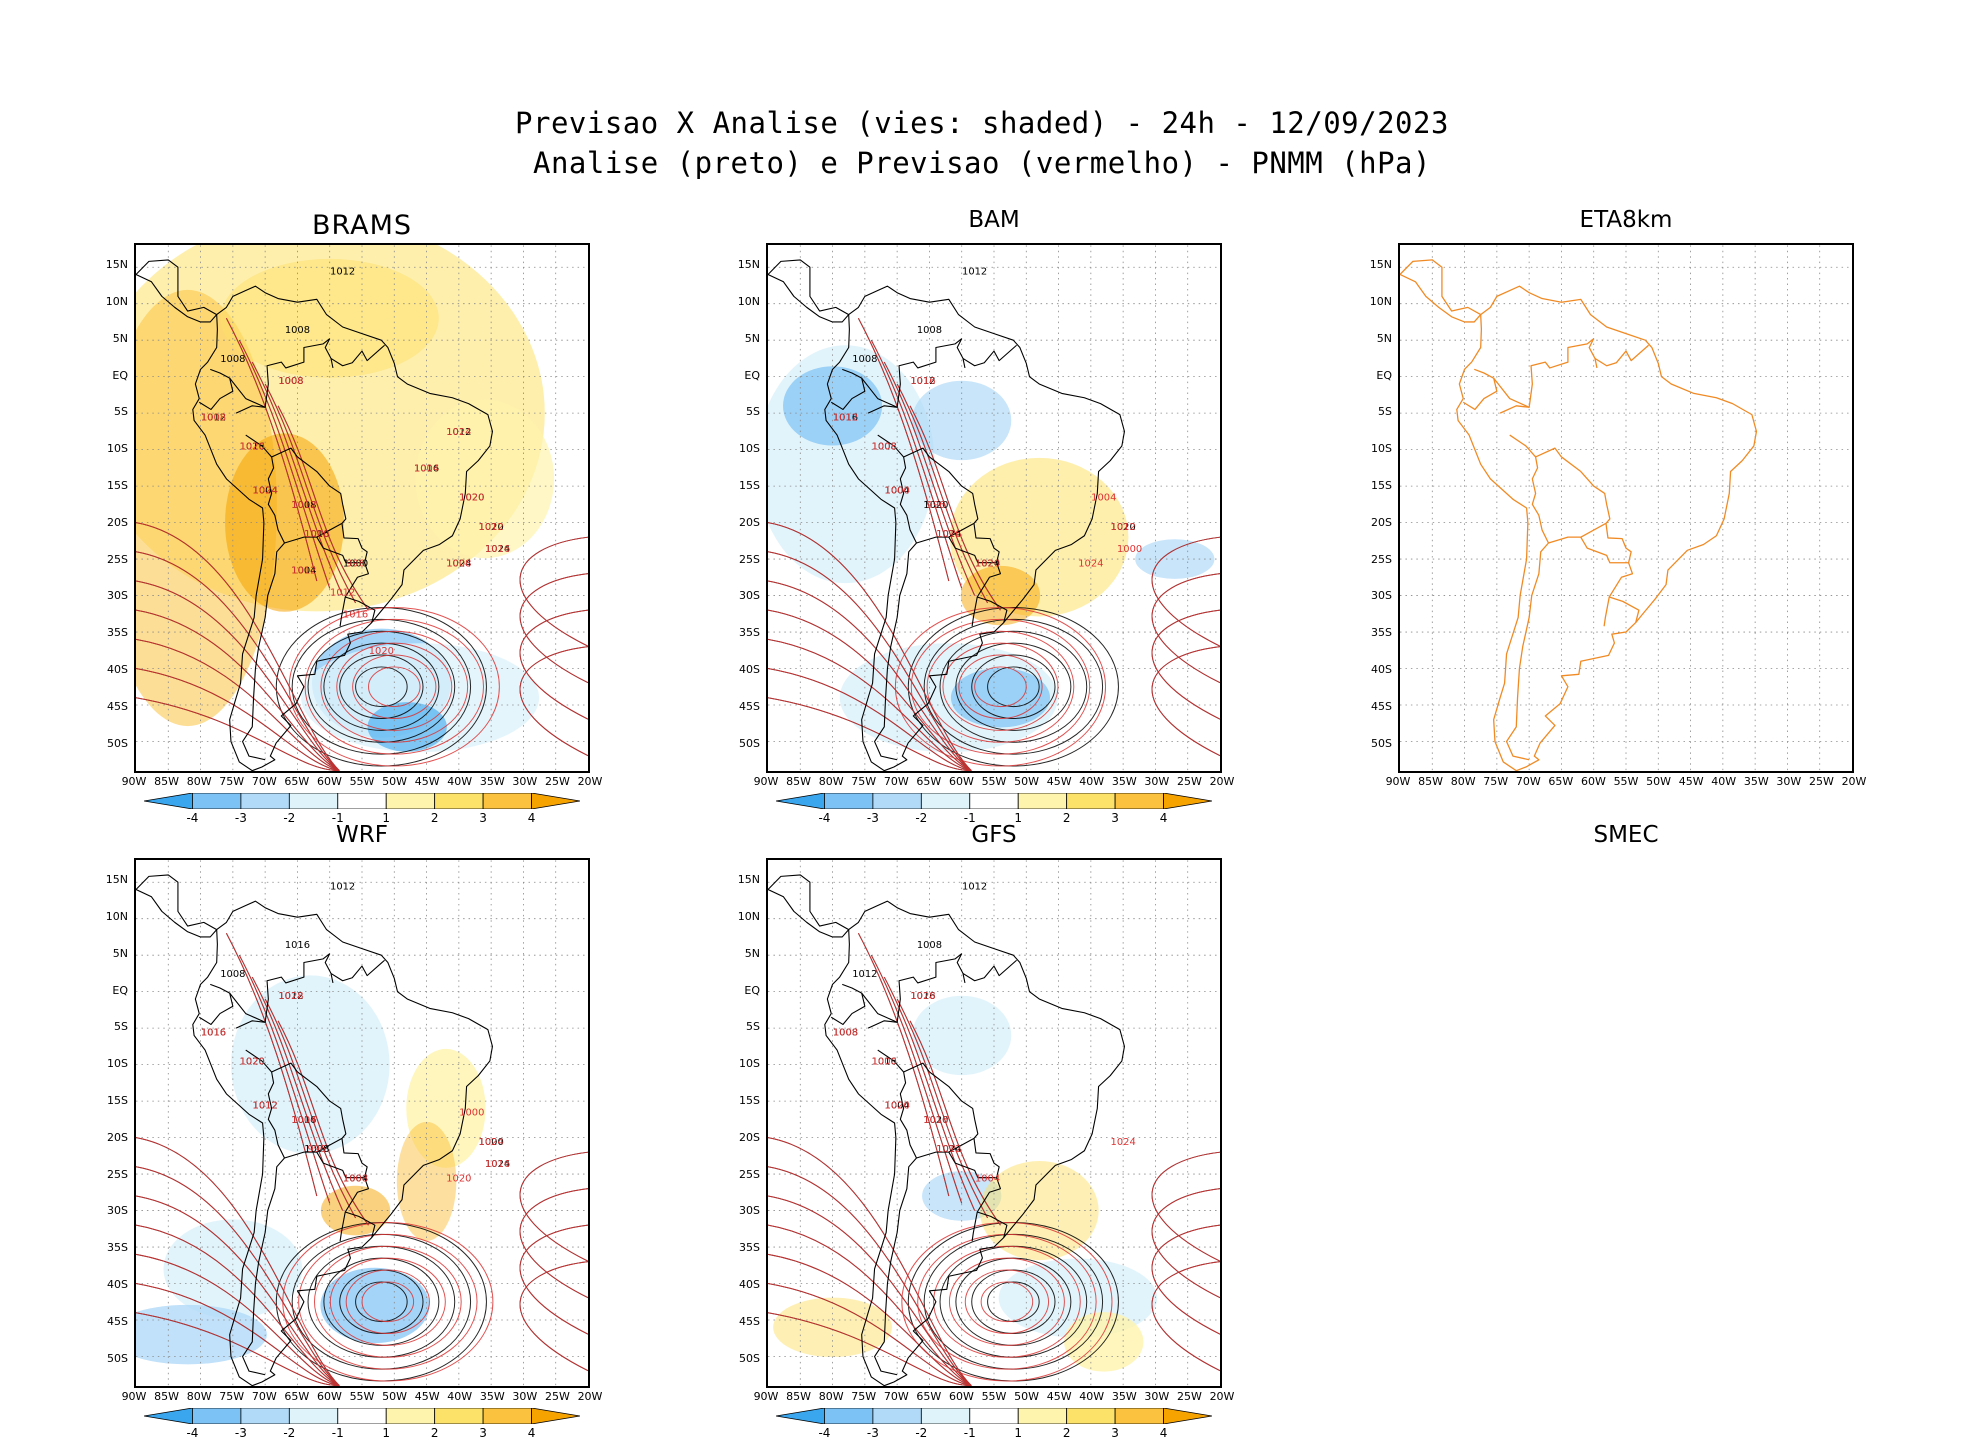 The image size is (1964, 1442). Describe the element at coordinates (935, 505) in the screenshot. I see `bam-forecast-contour-label: 996` at that location.